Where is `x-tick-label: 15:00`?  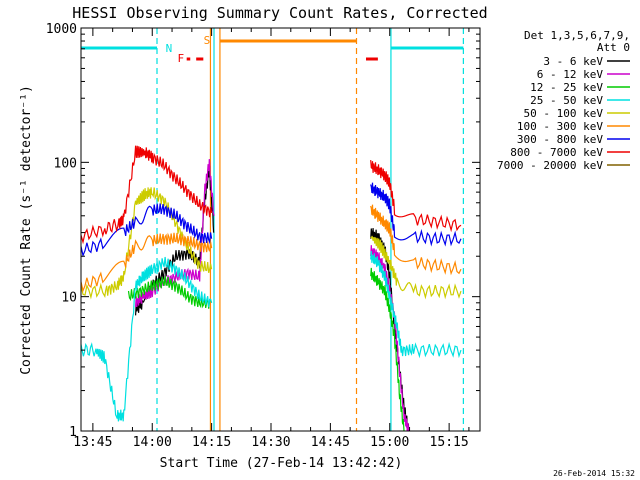
x-tick-label: 15:00 is located at coordinates (389, 442).